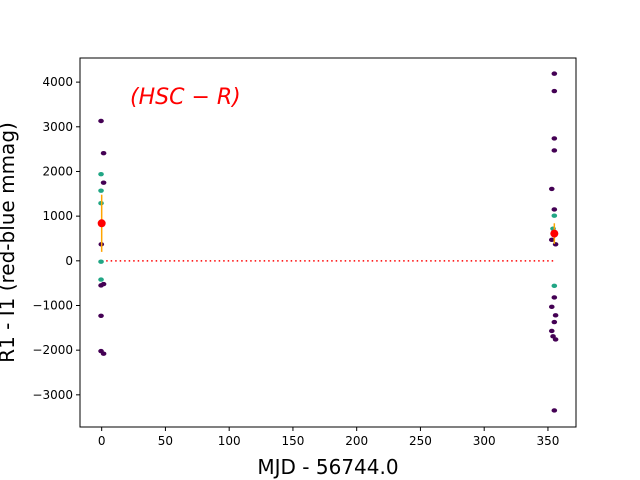  I want to click on x-tick-label: 50, so click(165, 441).